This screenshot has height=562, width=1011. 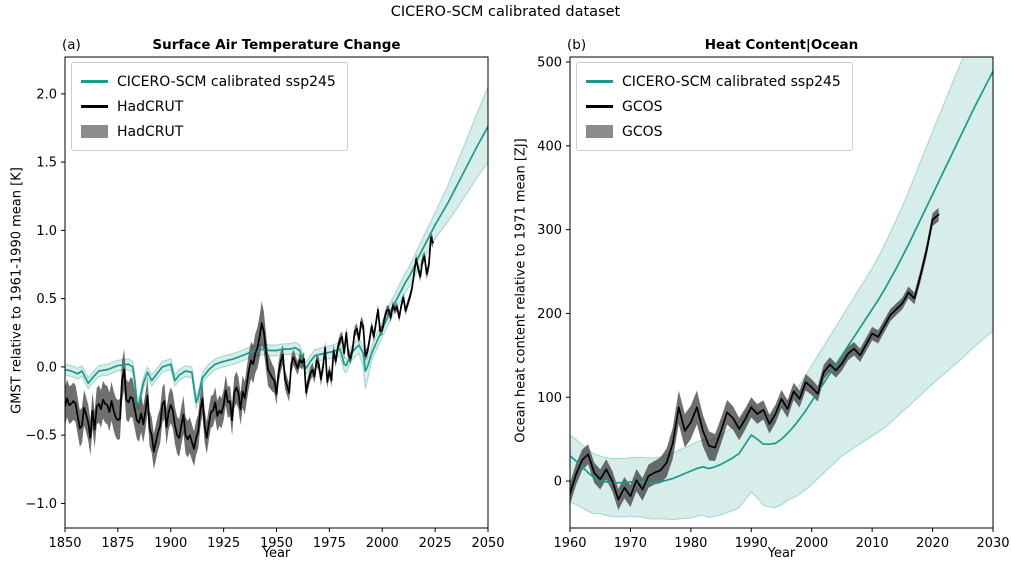 I want to click on svg-text: 1950, so click(x=276, y=543).